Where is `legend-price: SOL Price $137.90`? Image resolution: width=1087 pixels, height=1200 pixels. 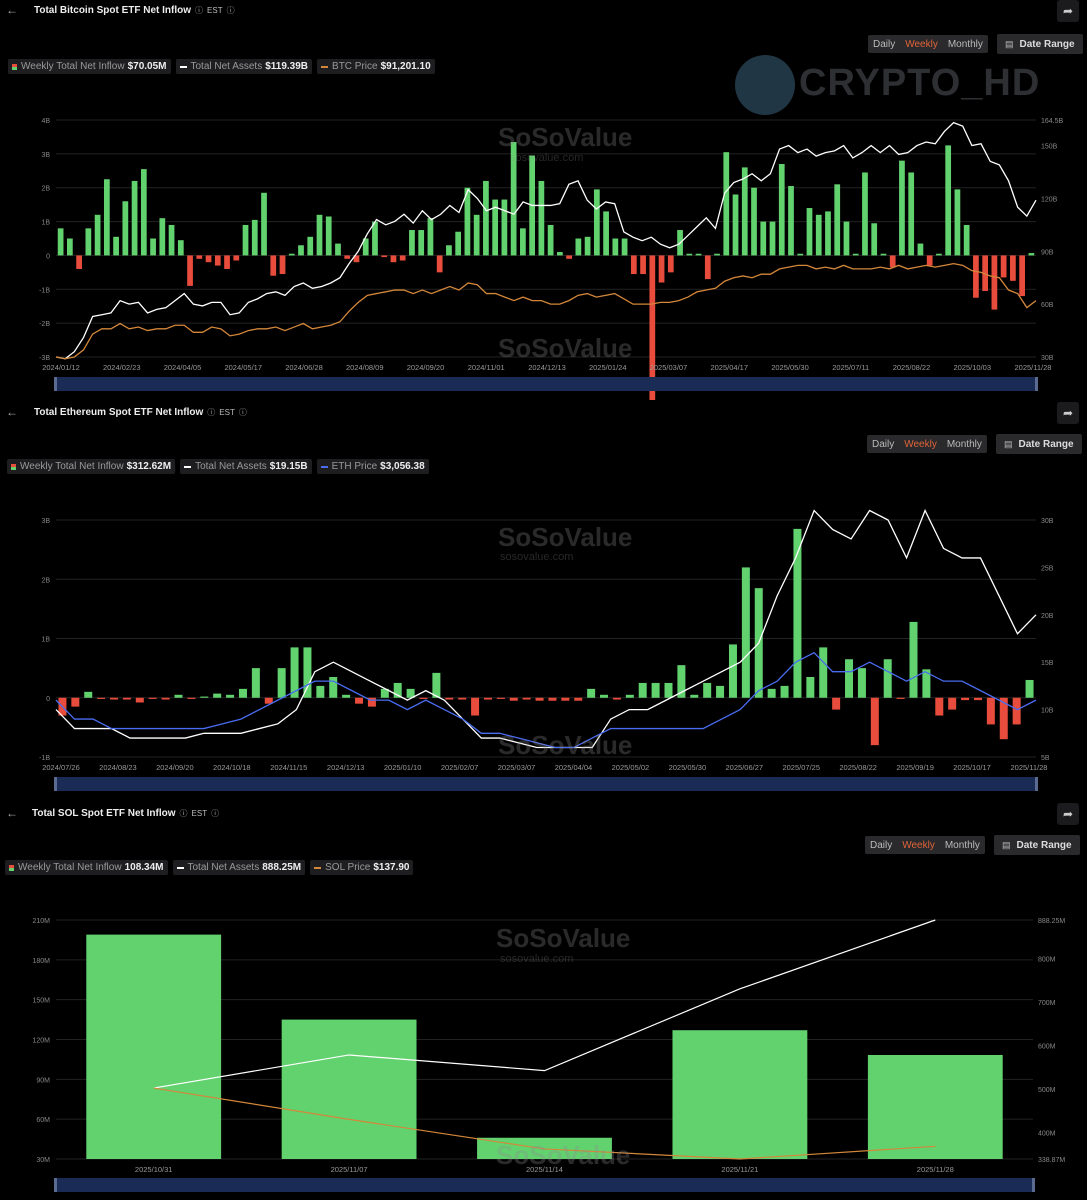
legend-price: SOL Price $137.90 is located at coordinates (362, 867).